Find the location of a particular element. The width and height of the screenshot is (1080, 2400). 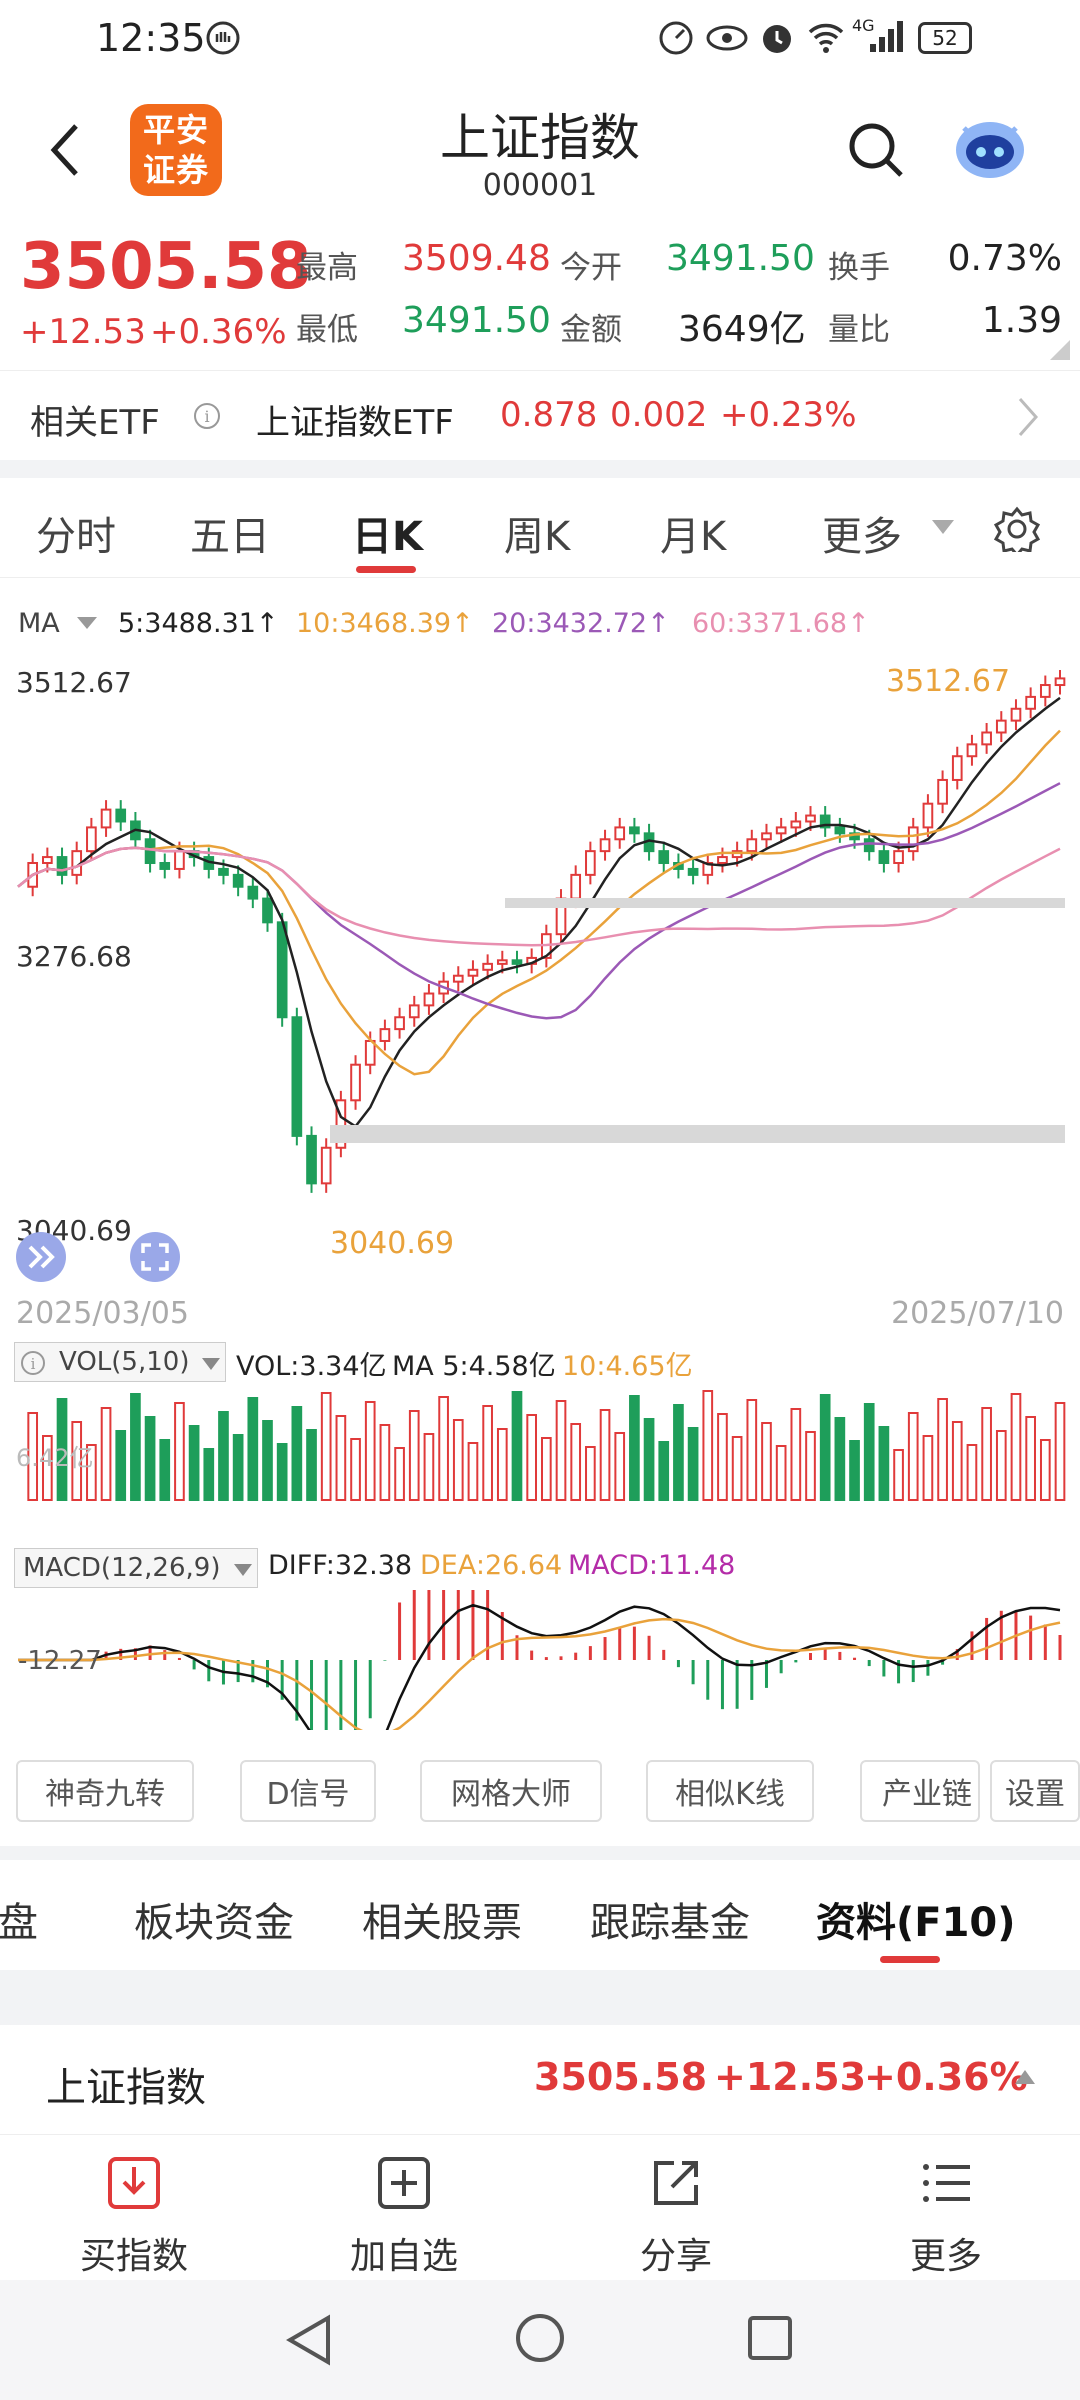

buy-index-button: 买指数 is located at coordinates (134, 2217).